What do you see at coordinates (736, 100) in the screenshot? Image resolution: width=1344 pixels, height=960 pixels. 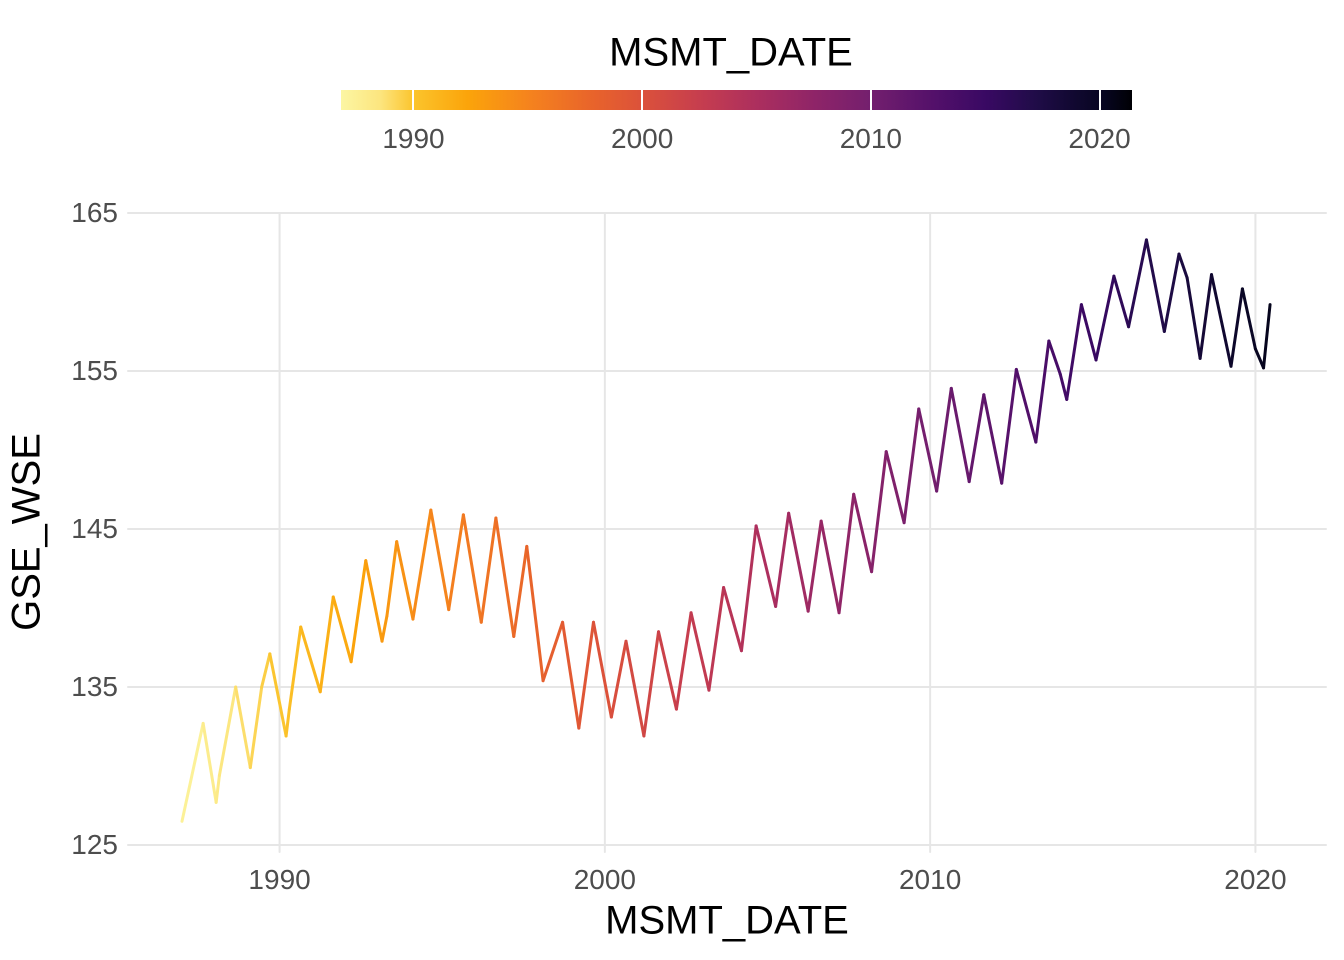 I see `colorbar-gradient` at bounding box center [736, 100].